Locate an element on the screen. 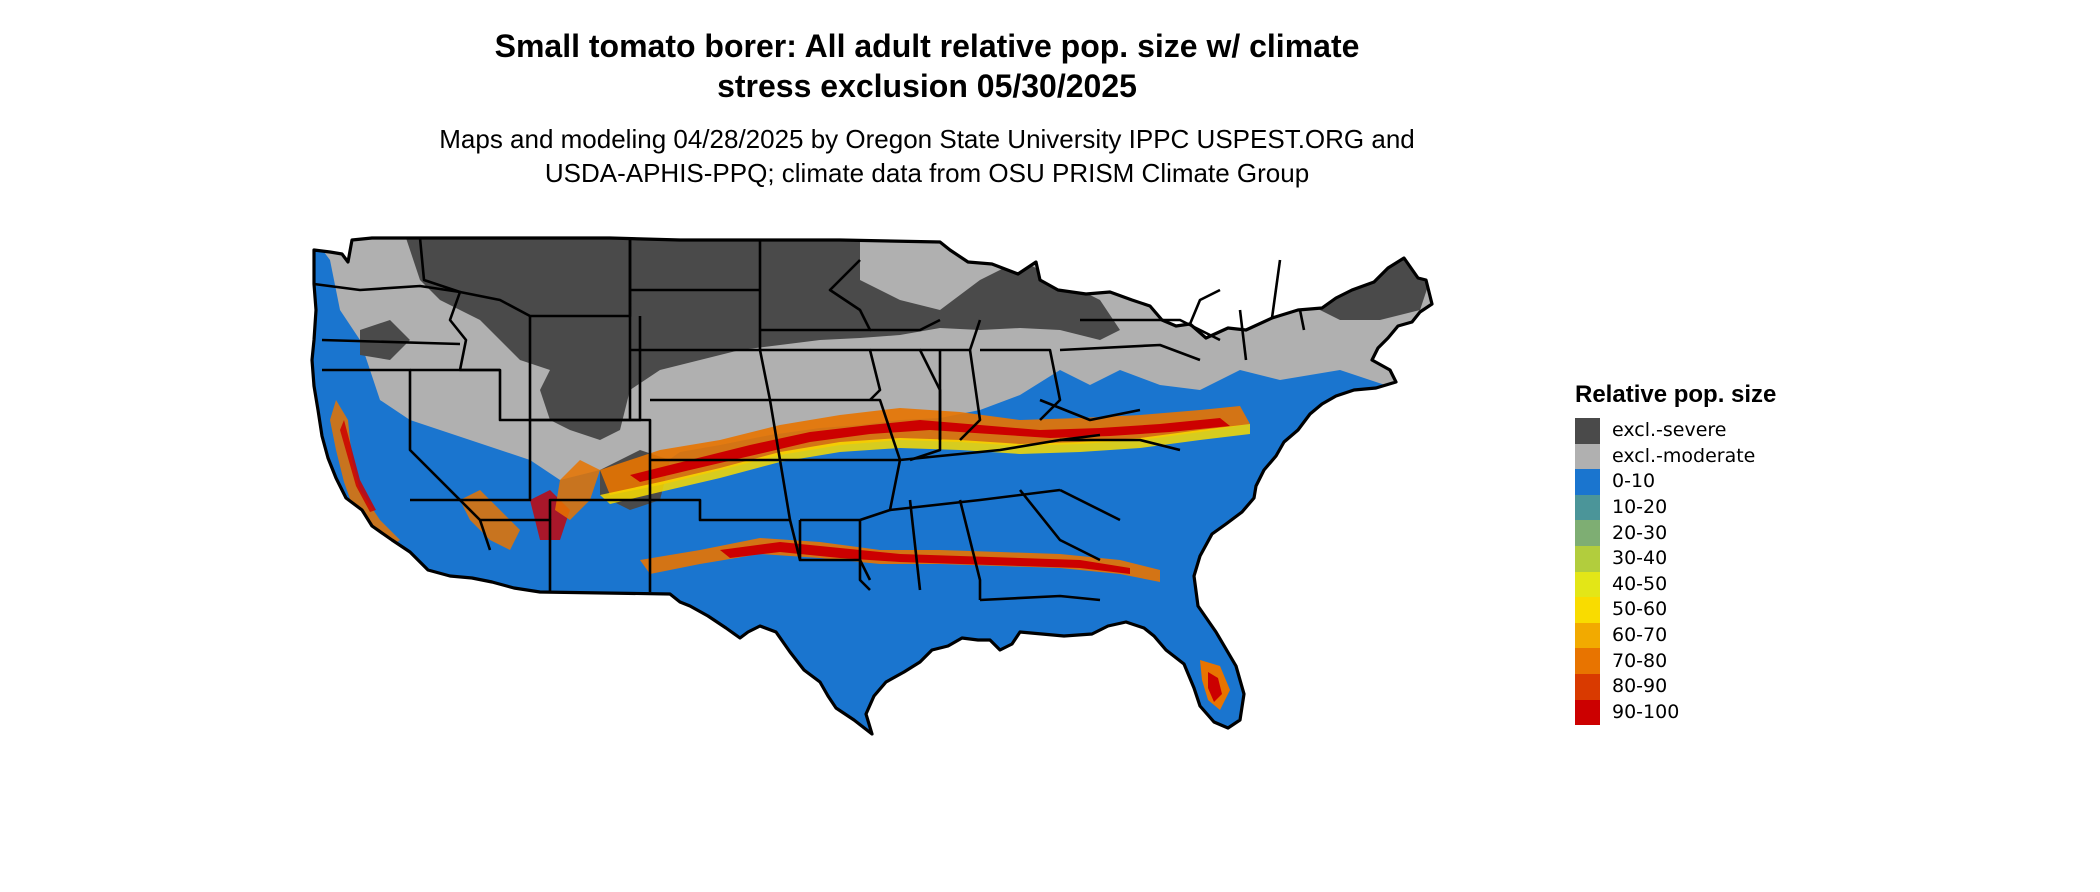 The height and width of the screenshot is (892, 2100). legend-label: 30-40 is located at coordinates (1640, 558).